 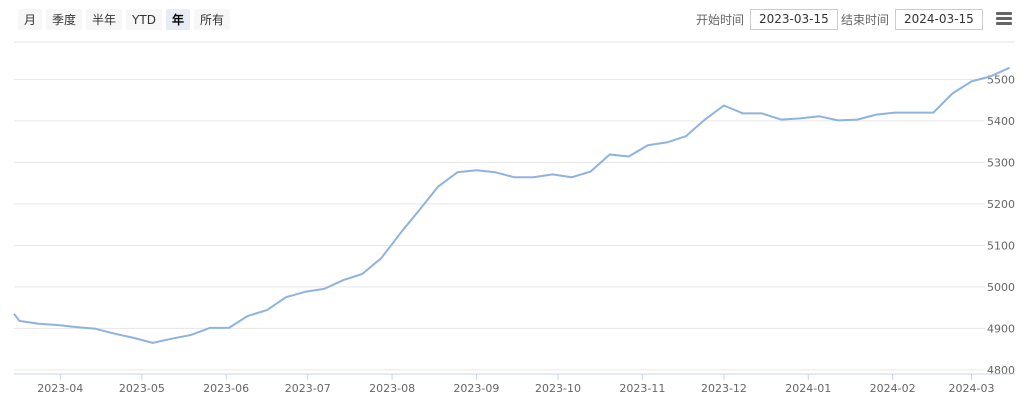 I want to click on end-date-input: 2024-03-15, so click(x=939, y=19).